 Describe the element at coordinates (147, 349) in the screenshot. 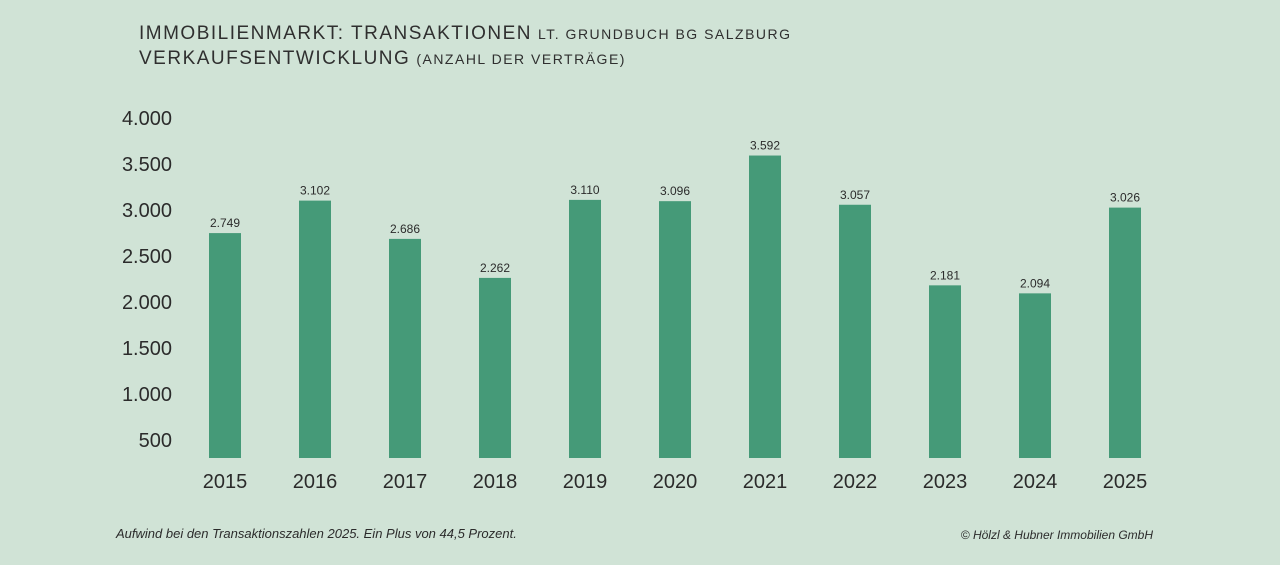

I see `y-tick-label: 1.500` at that location.